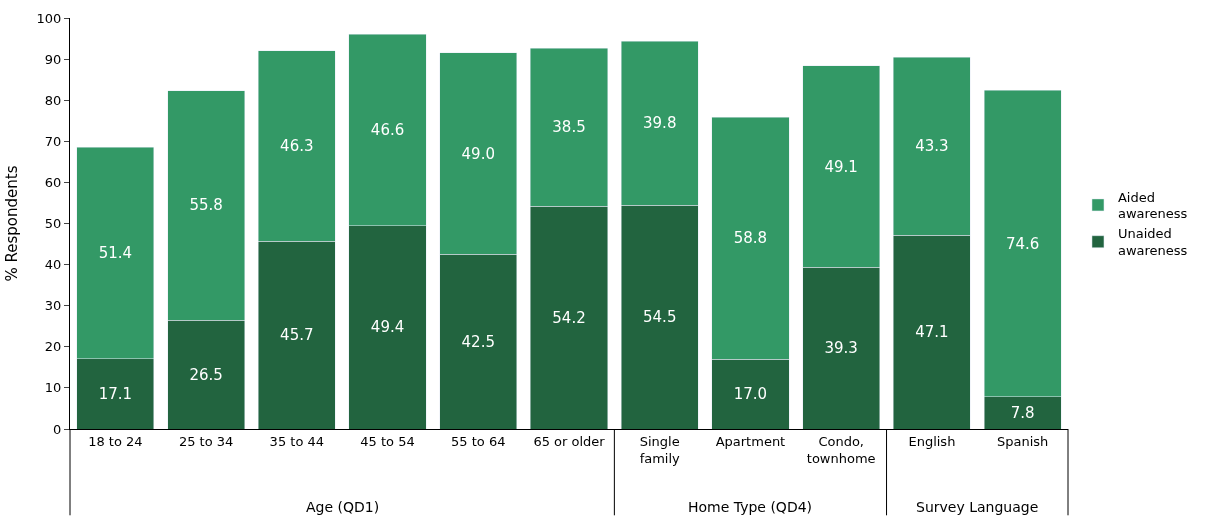 The width and height of the screenshot is (1205, 517). What do you see at coordinates (660, 449) in the screenshot?
I see `x-tick-label: Single family` at bounding box center [660, 449].